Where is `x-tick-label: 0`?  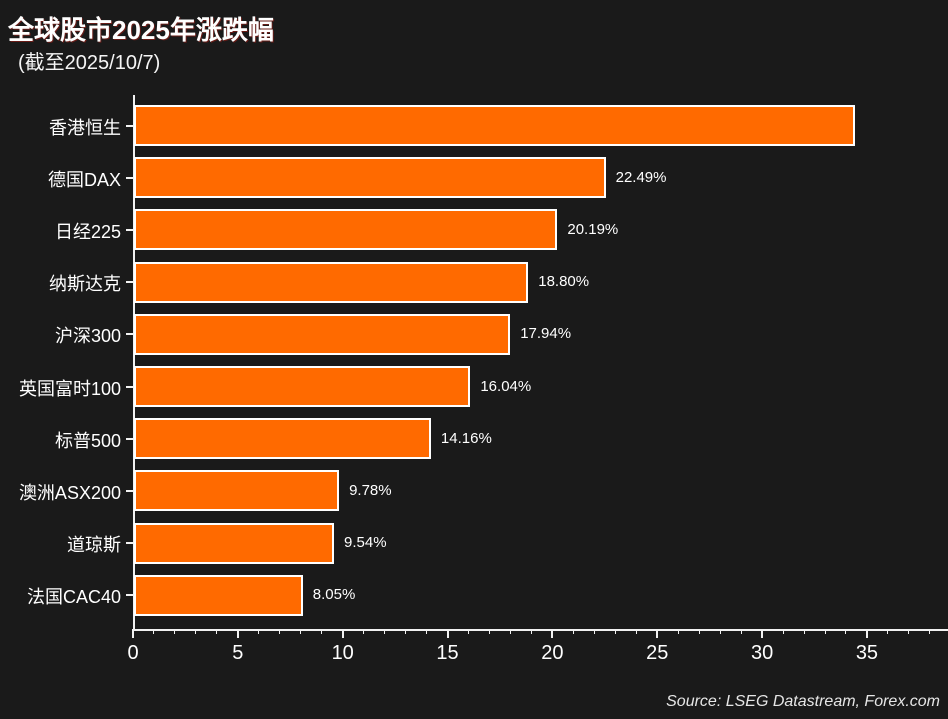
x-tick-label: 0 is located at coordinates (133, 653).